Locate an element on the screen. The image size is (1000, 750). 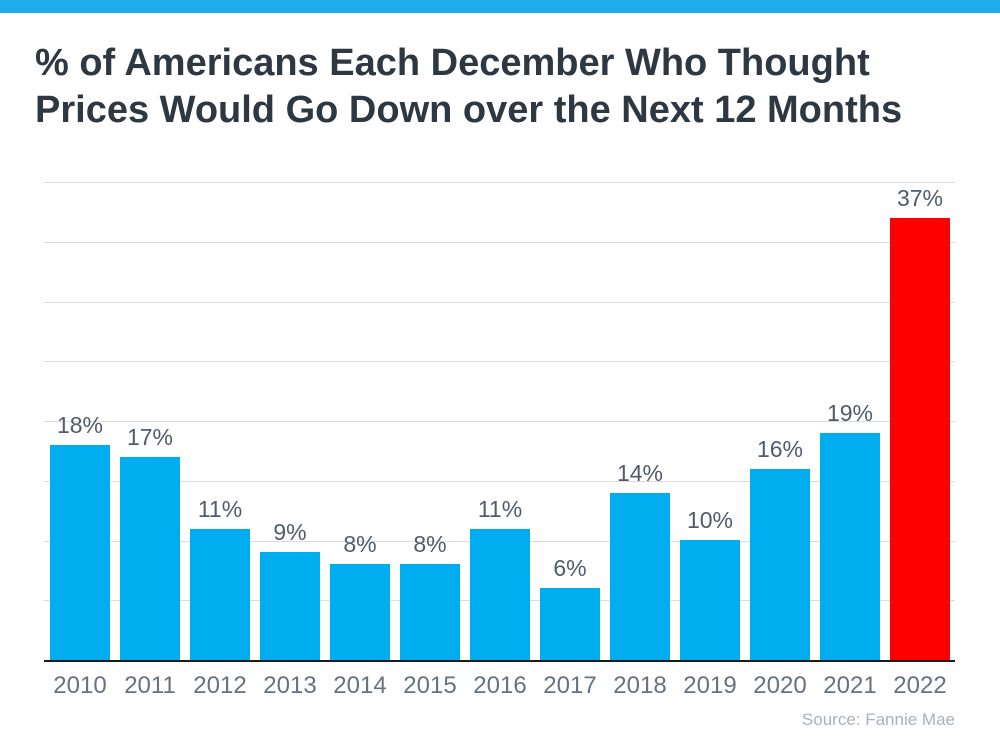
source-credit: Source: Fannie Mae is located at coordinates (878, 719).